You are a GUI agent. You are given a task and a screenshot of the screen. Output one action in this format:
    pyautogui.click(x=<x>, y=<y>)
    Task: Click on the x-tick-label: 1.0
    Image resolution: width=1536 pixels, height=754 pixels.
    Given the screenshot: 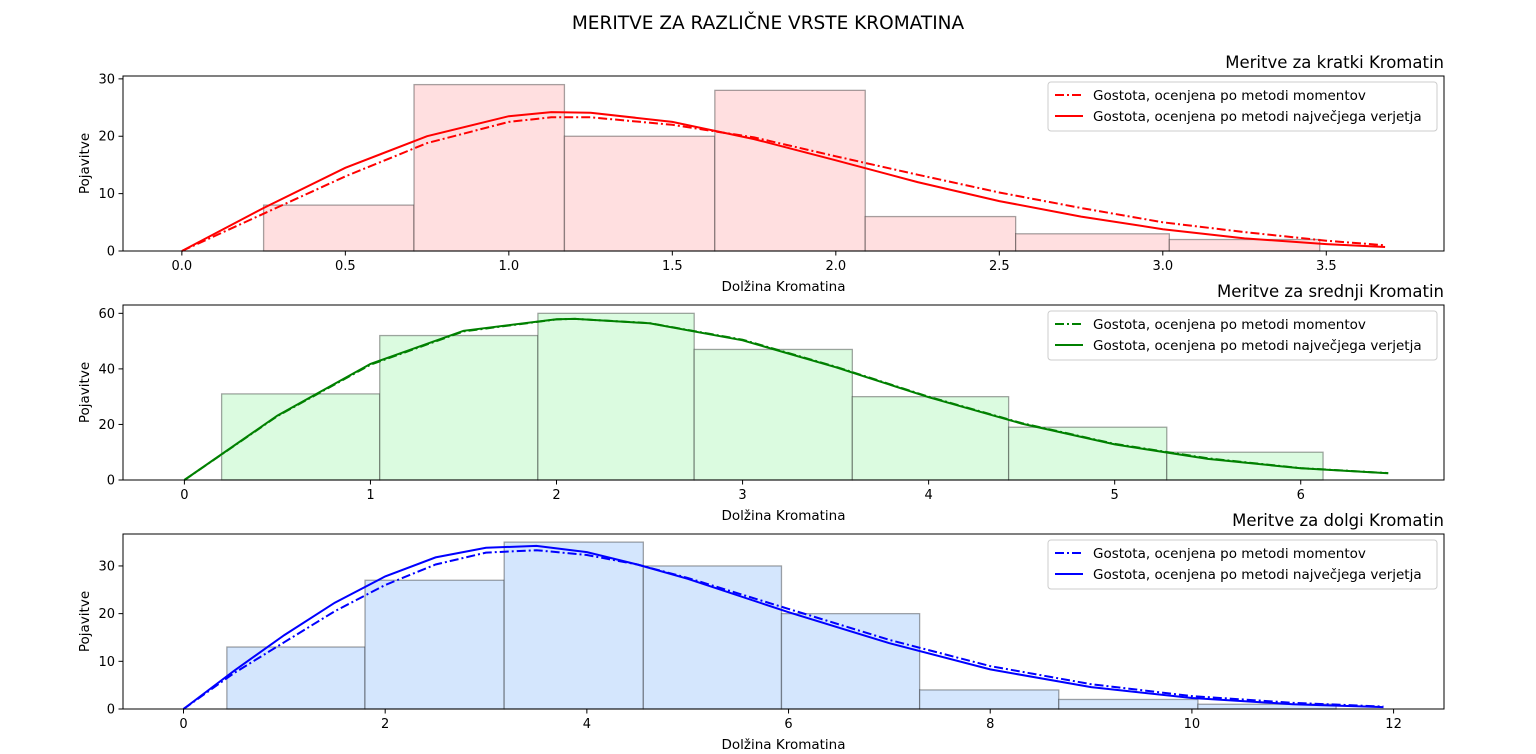 What is the action you would take?
    pyautogui.click(x=508, y=266)
    